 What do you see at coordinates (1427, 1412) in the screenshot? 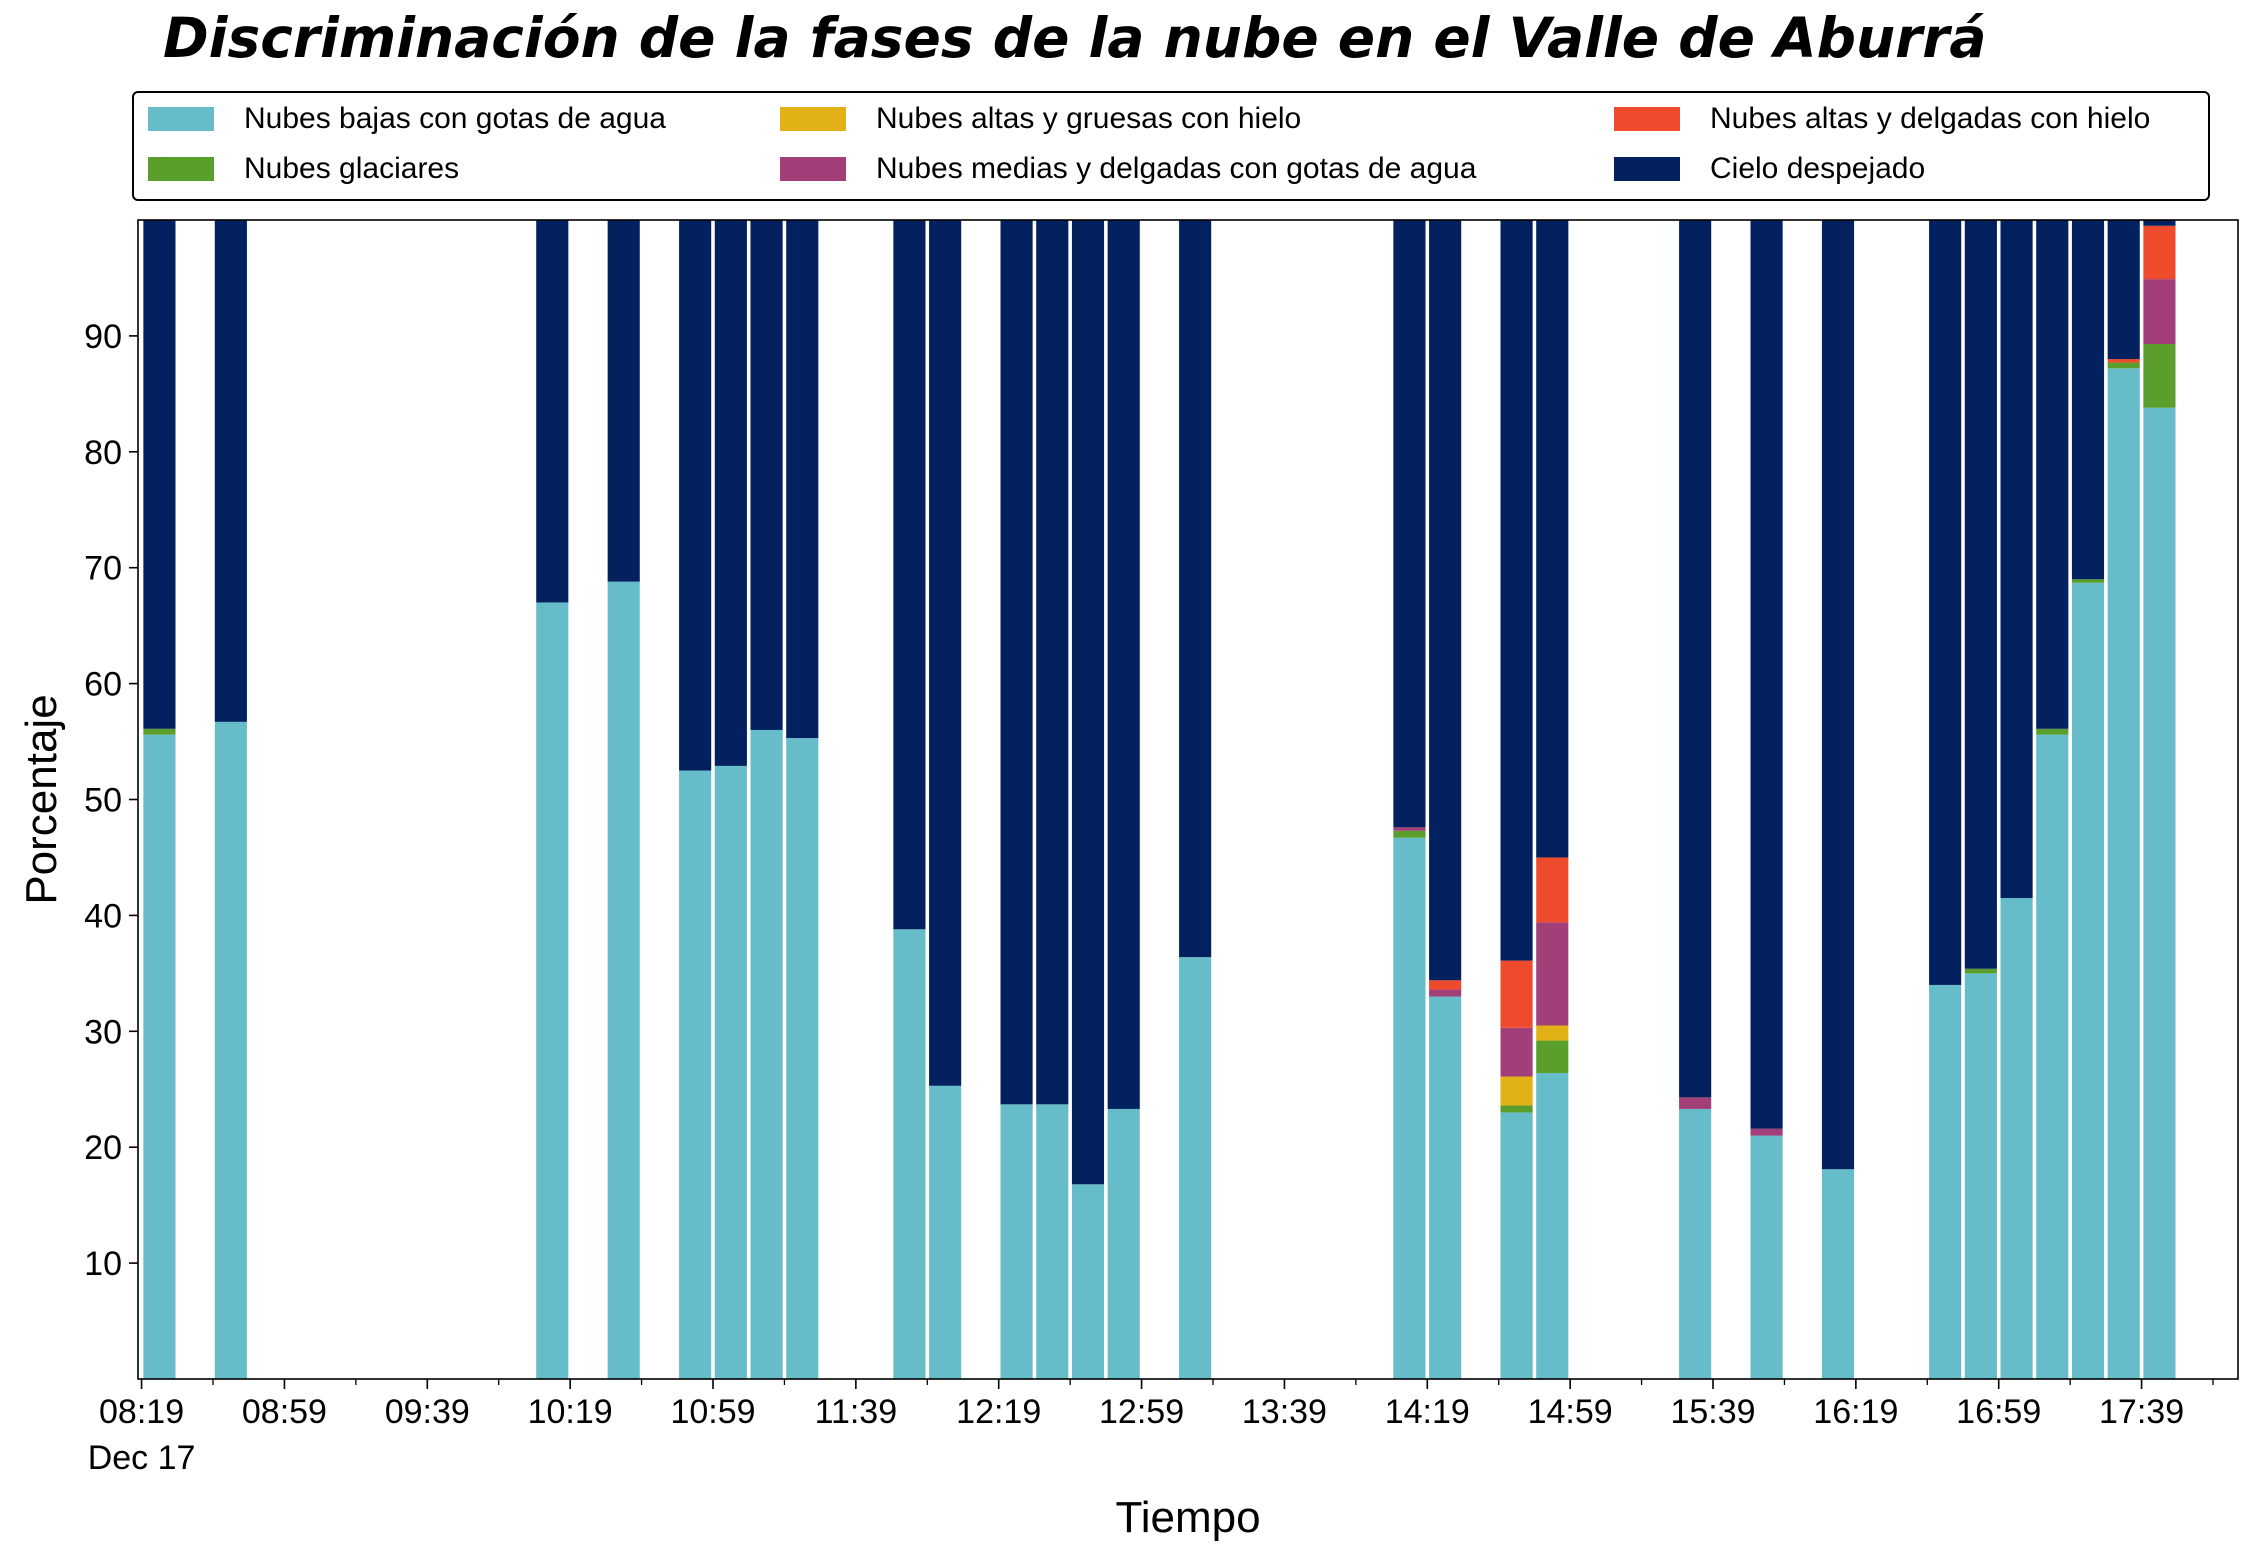
I see `x-tick-label: 14:19` at bounding box center [1427, 1412].